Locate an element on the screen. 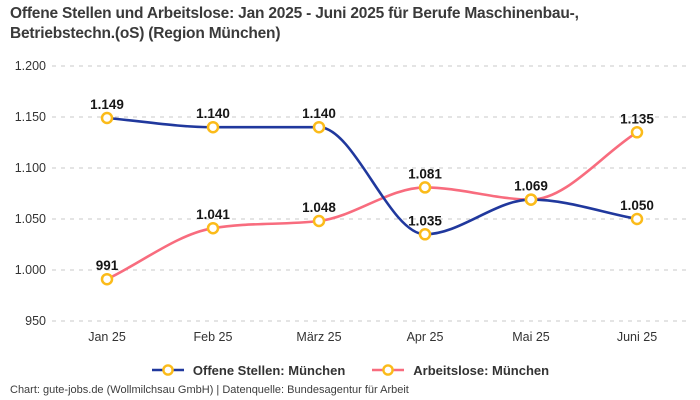 The height and width of the screenshot is (400, 700). y-tick-label: 1.000 is located at coordinates (30, 270).